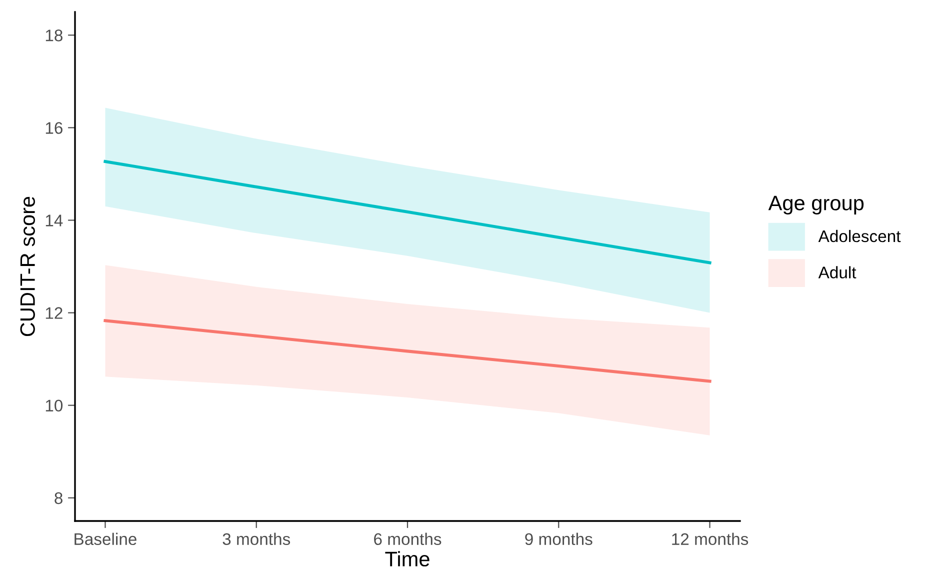  I want to click on x-tick-label: 3 months, so click(256, 539).